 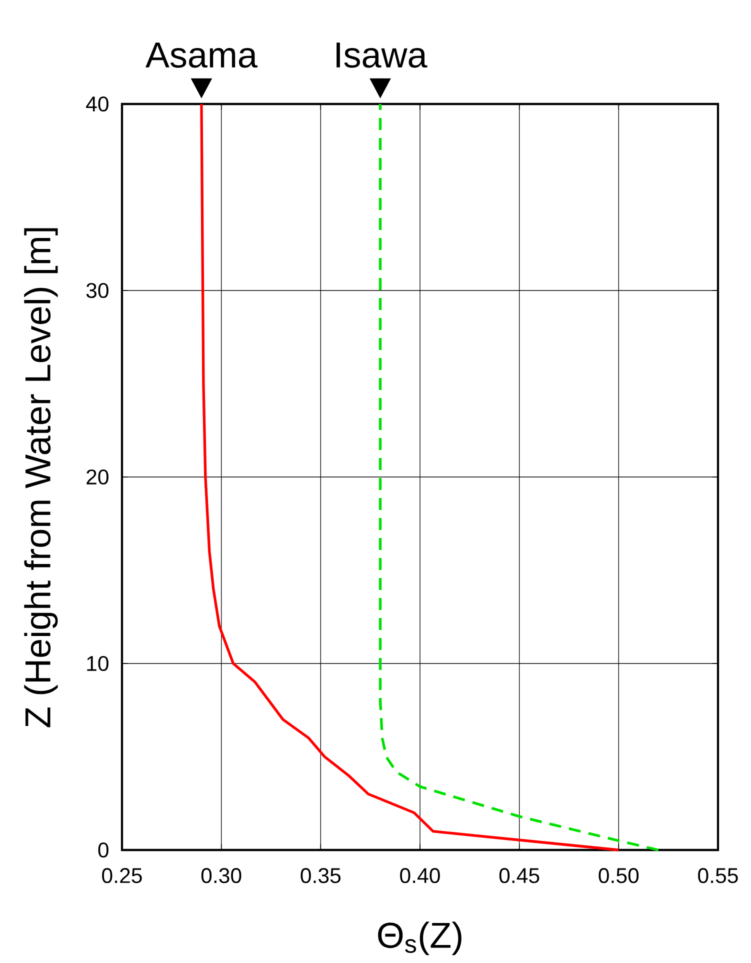 What do you see at coordinates (103, 850) in the screenshot?
I see `y-tick-label: 0` at bounding box center [103, 850].